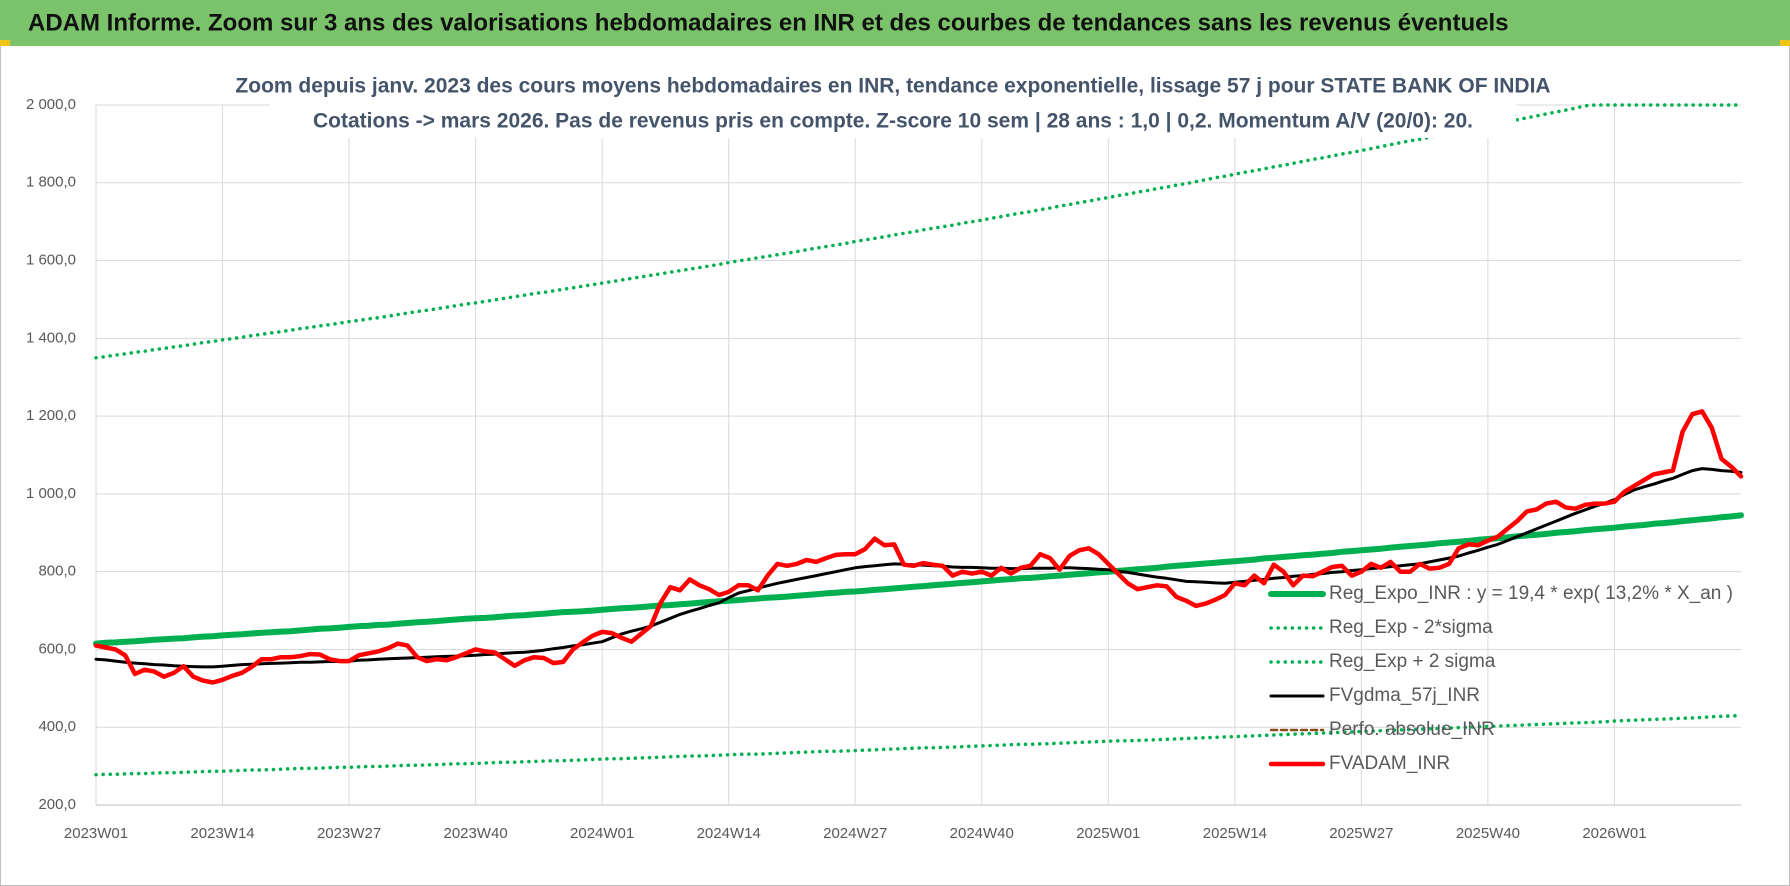 This screenshot has height=886, width=1790. I want to click on y-tick-label: 1 600,0, so click(51, 260).